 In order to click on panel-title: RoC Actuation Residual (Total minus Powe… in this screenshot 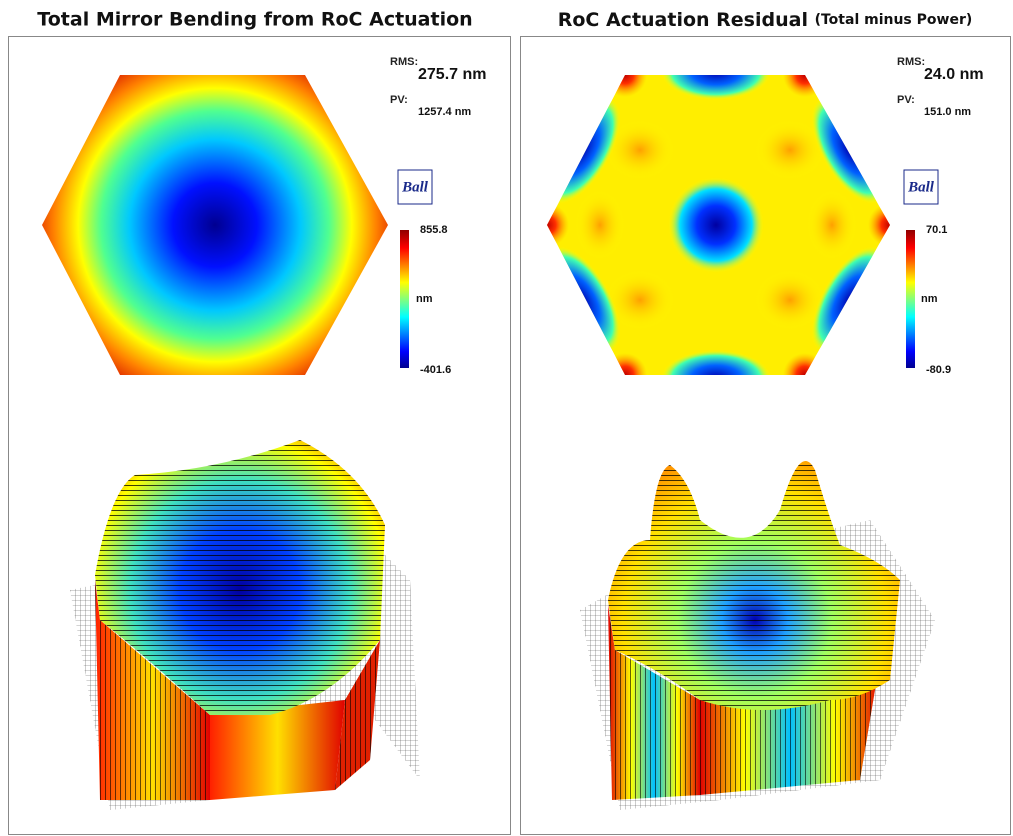, I will do `click(765, 20)`.